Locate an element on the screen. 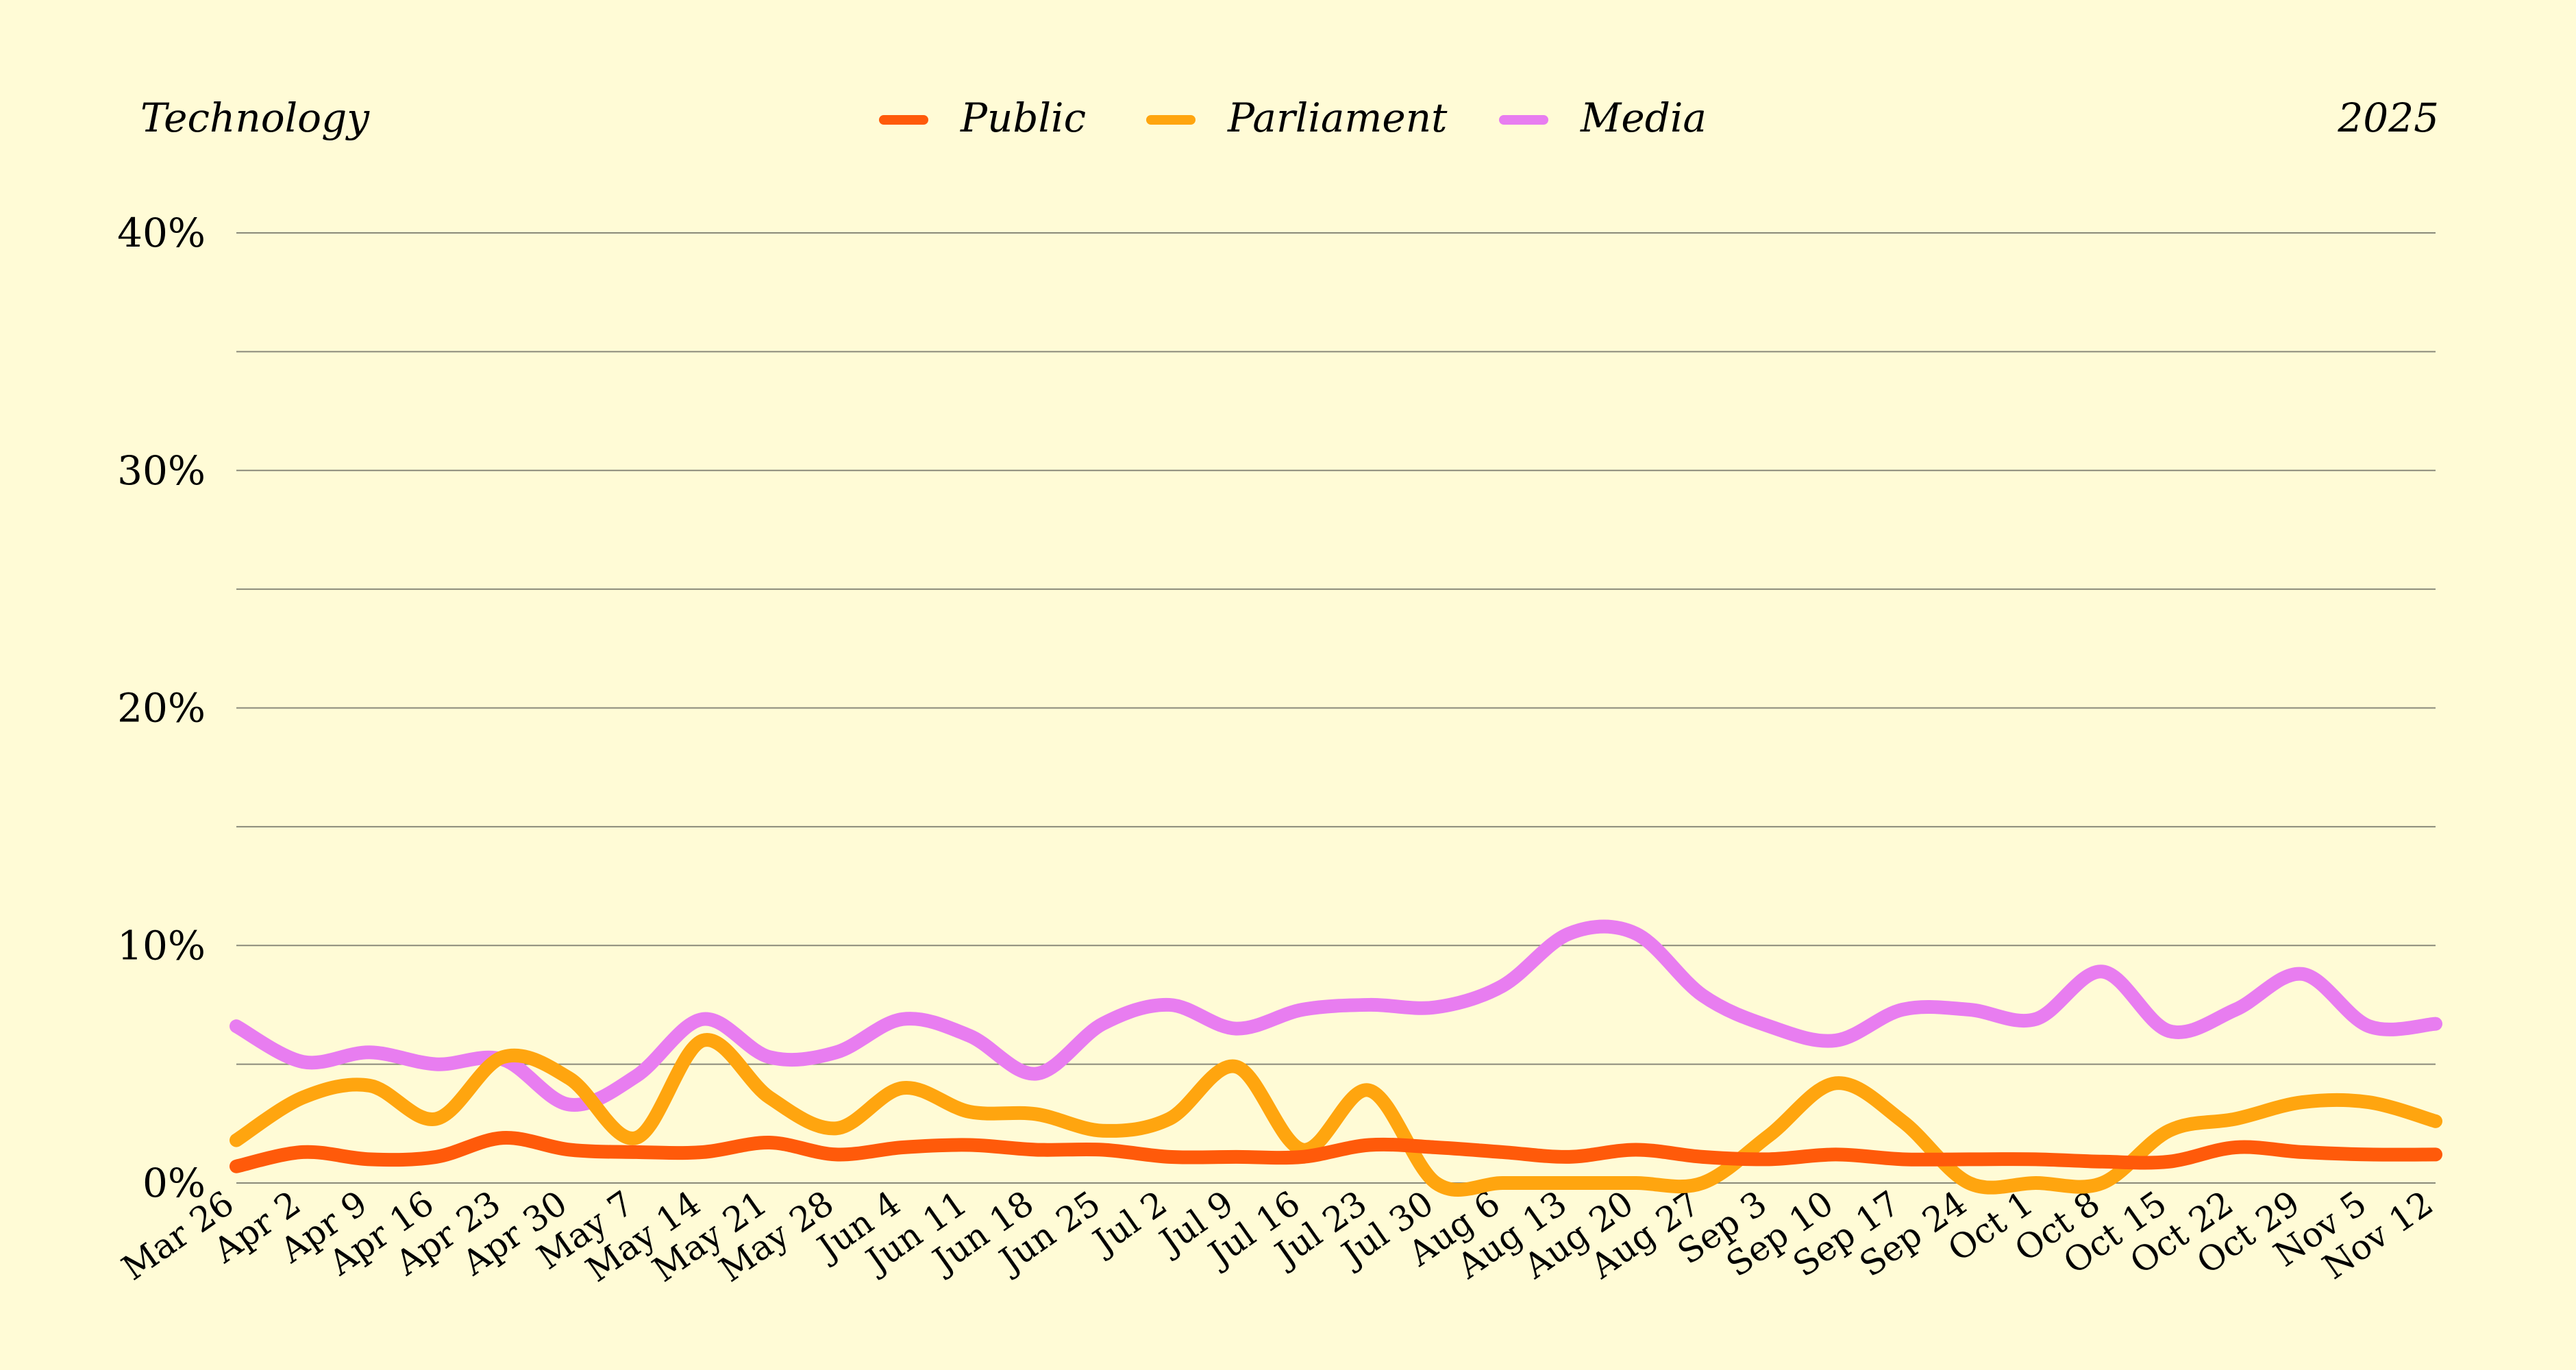 The height and width of the screenshot is (1370, 2576). legend-item-media: Media is located at coordinates (1603, 118).